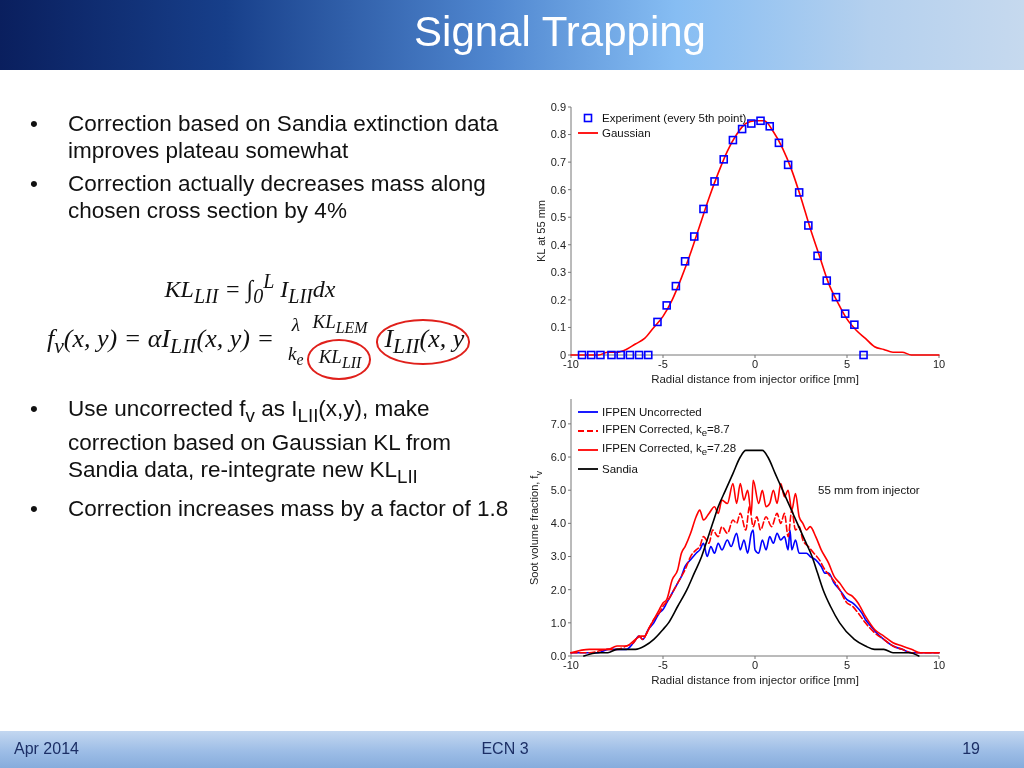 The height and width of the screenshot is (768, 1024). I want to click on y-tick-label: 0.2, so click(558, 299).